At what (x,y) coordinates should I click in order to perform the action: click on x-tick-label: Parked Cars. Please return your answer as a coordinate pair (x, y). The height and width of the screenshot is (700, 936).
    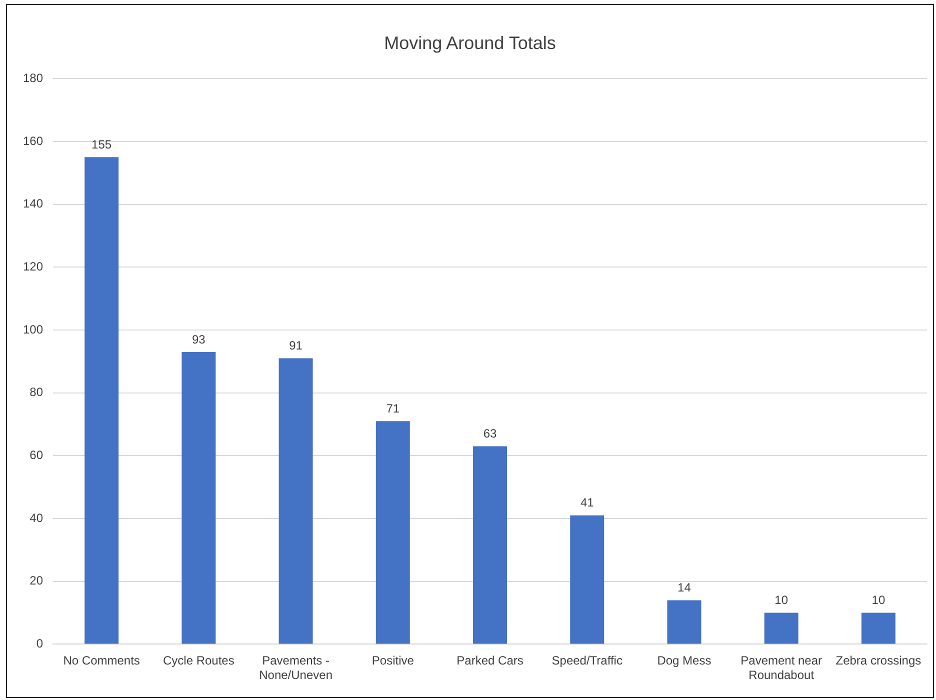
    Looking at the image, I should click on (490, 661).